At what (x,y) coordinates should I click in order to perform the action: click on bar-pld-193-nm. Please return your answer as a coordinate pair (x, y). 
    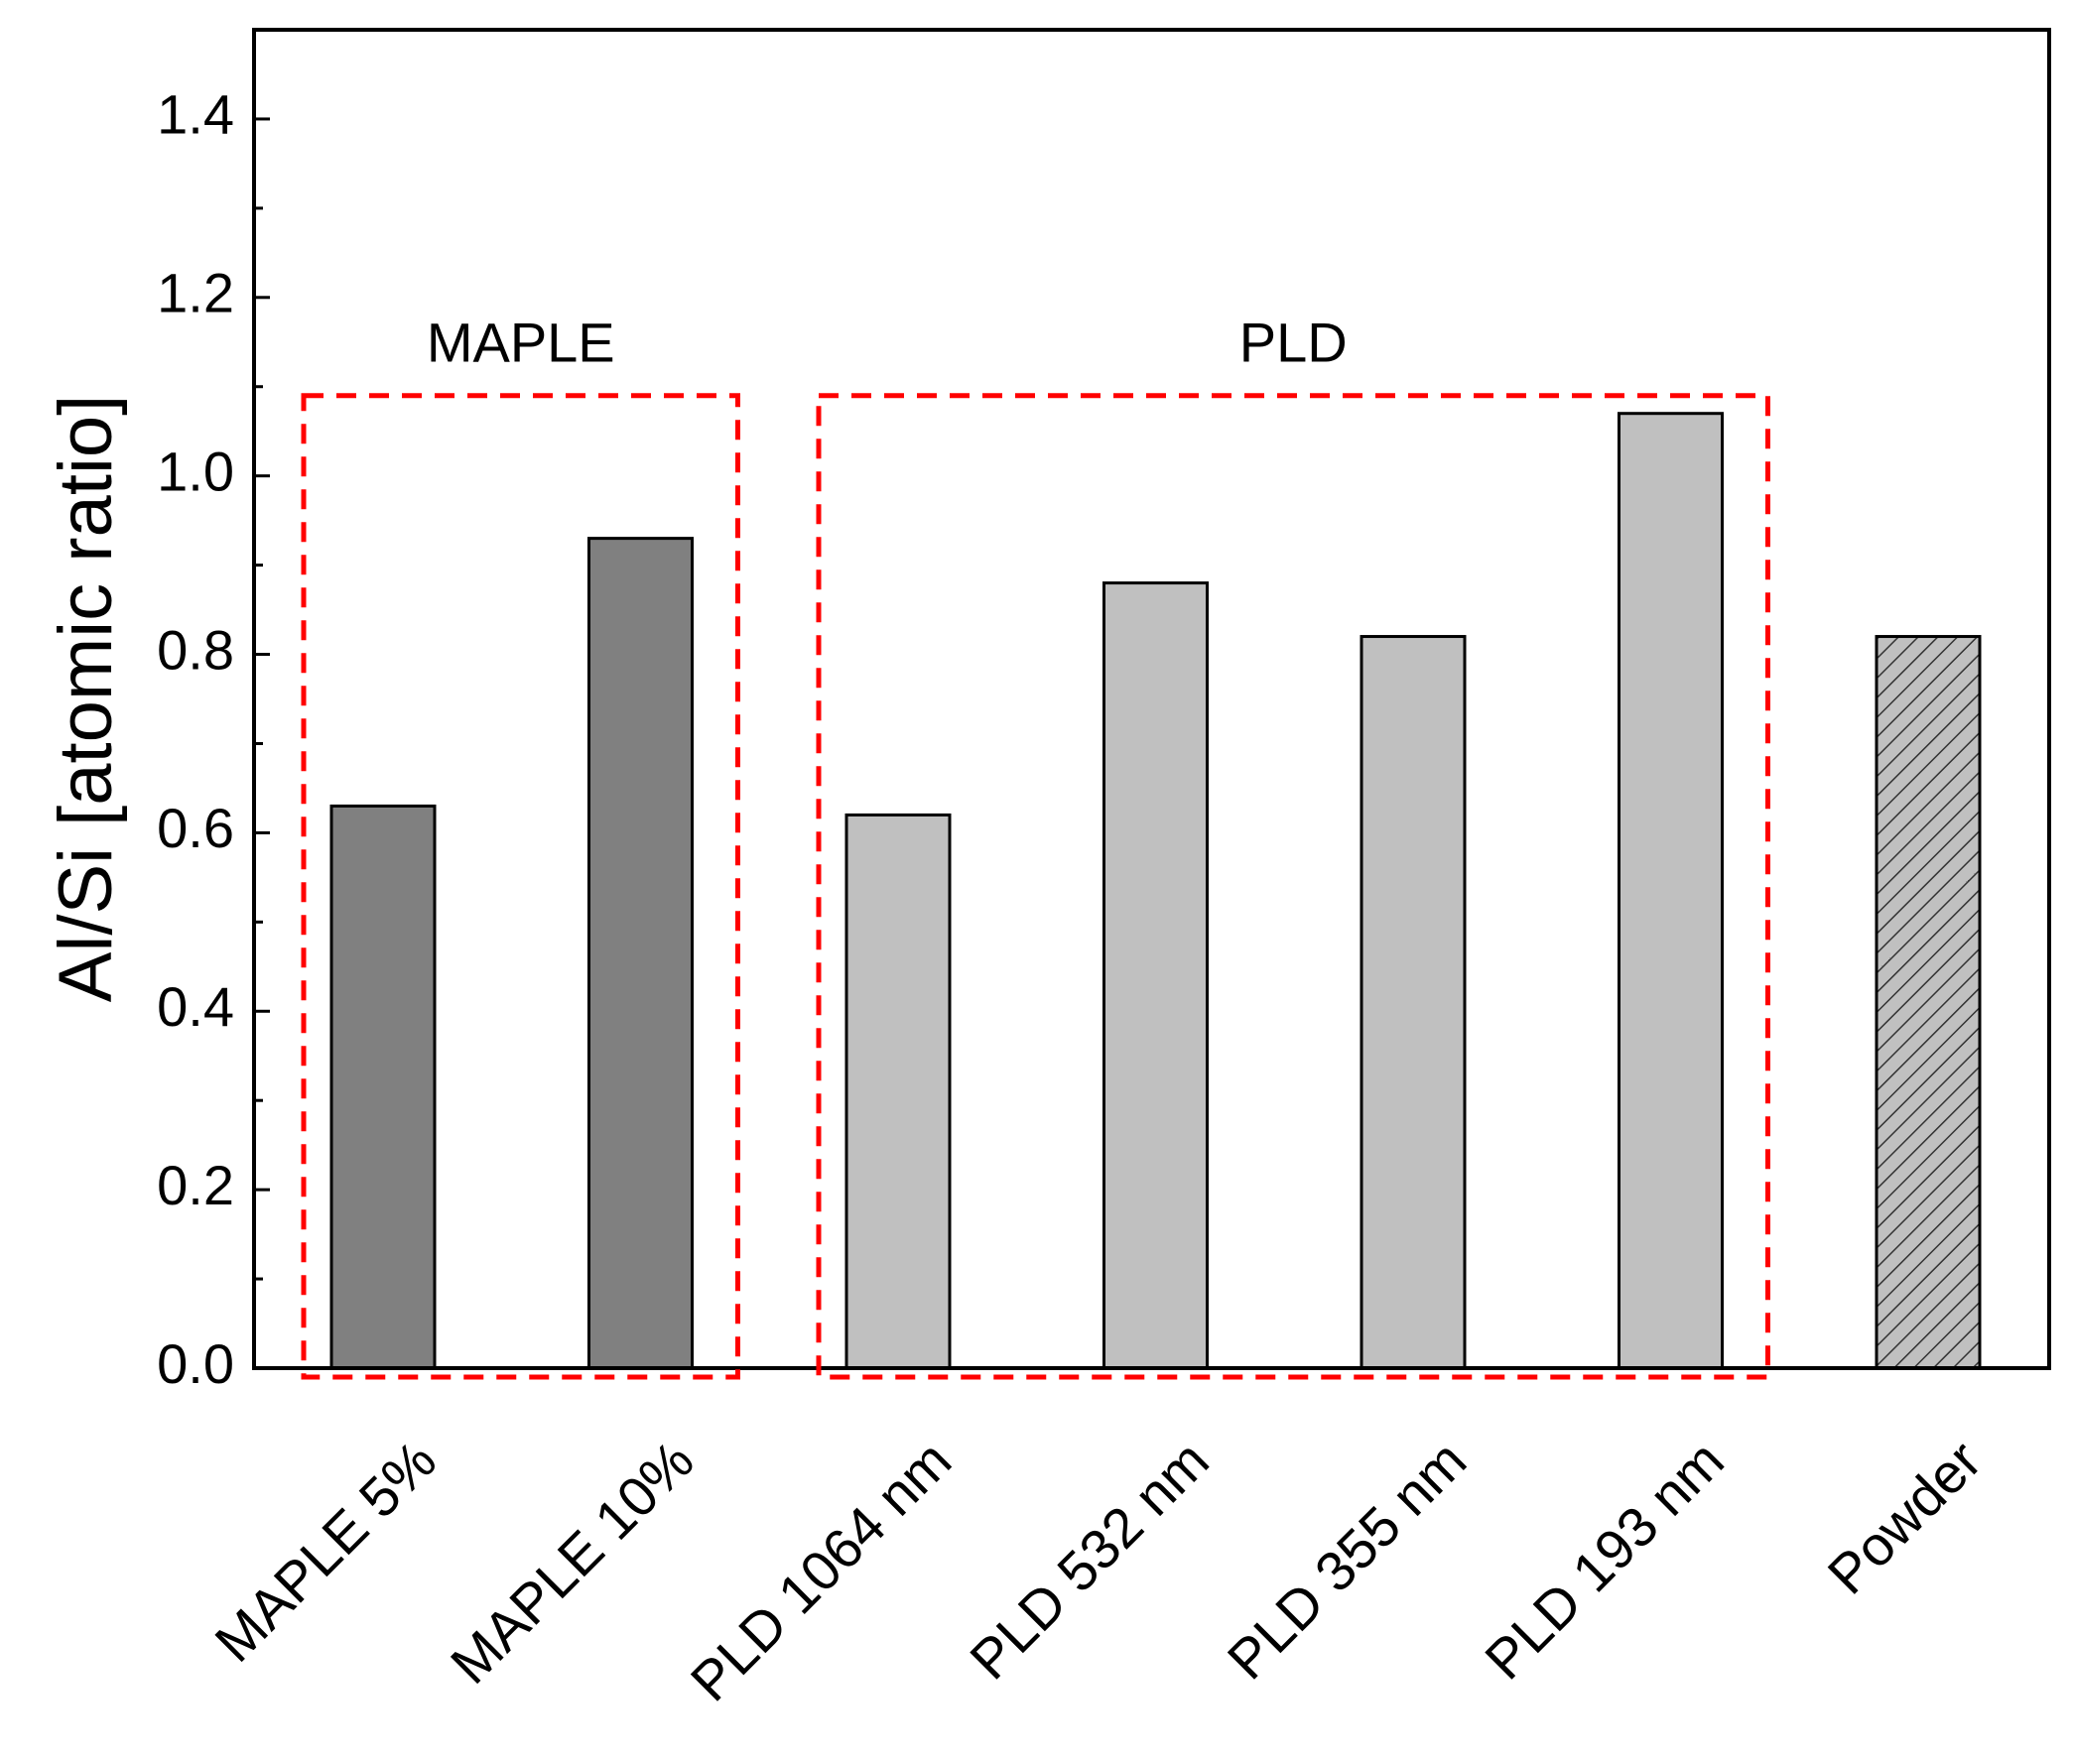
    Looking at the image, I should click on (1671, 891).